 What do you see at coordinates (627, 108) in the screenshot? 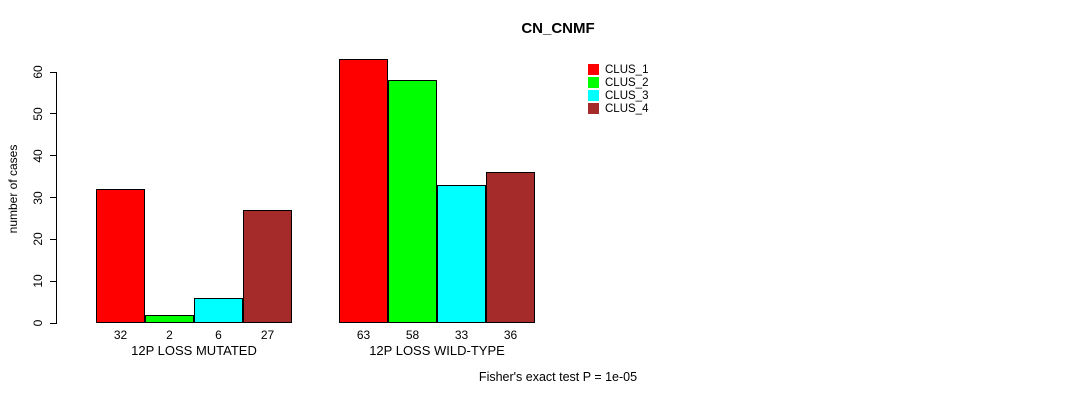
I see `legend-label: CLUS_4` at bounding box center [627, 108].